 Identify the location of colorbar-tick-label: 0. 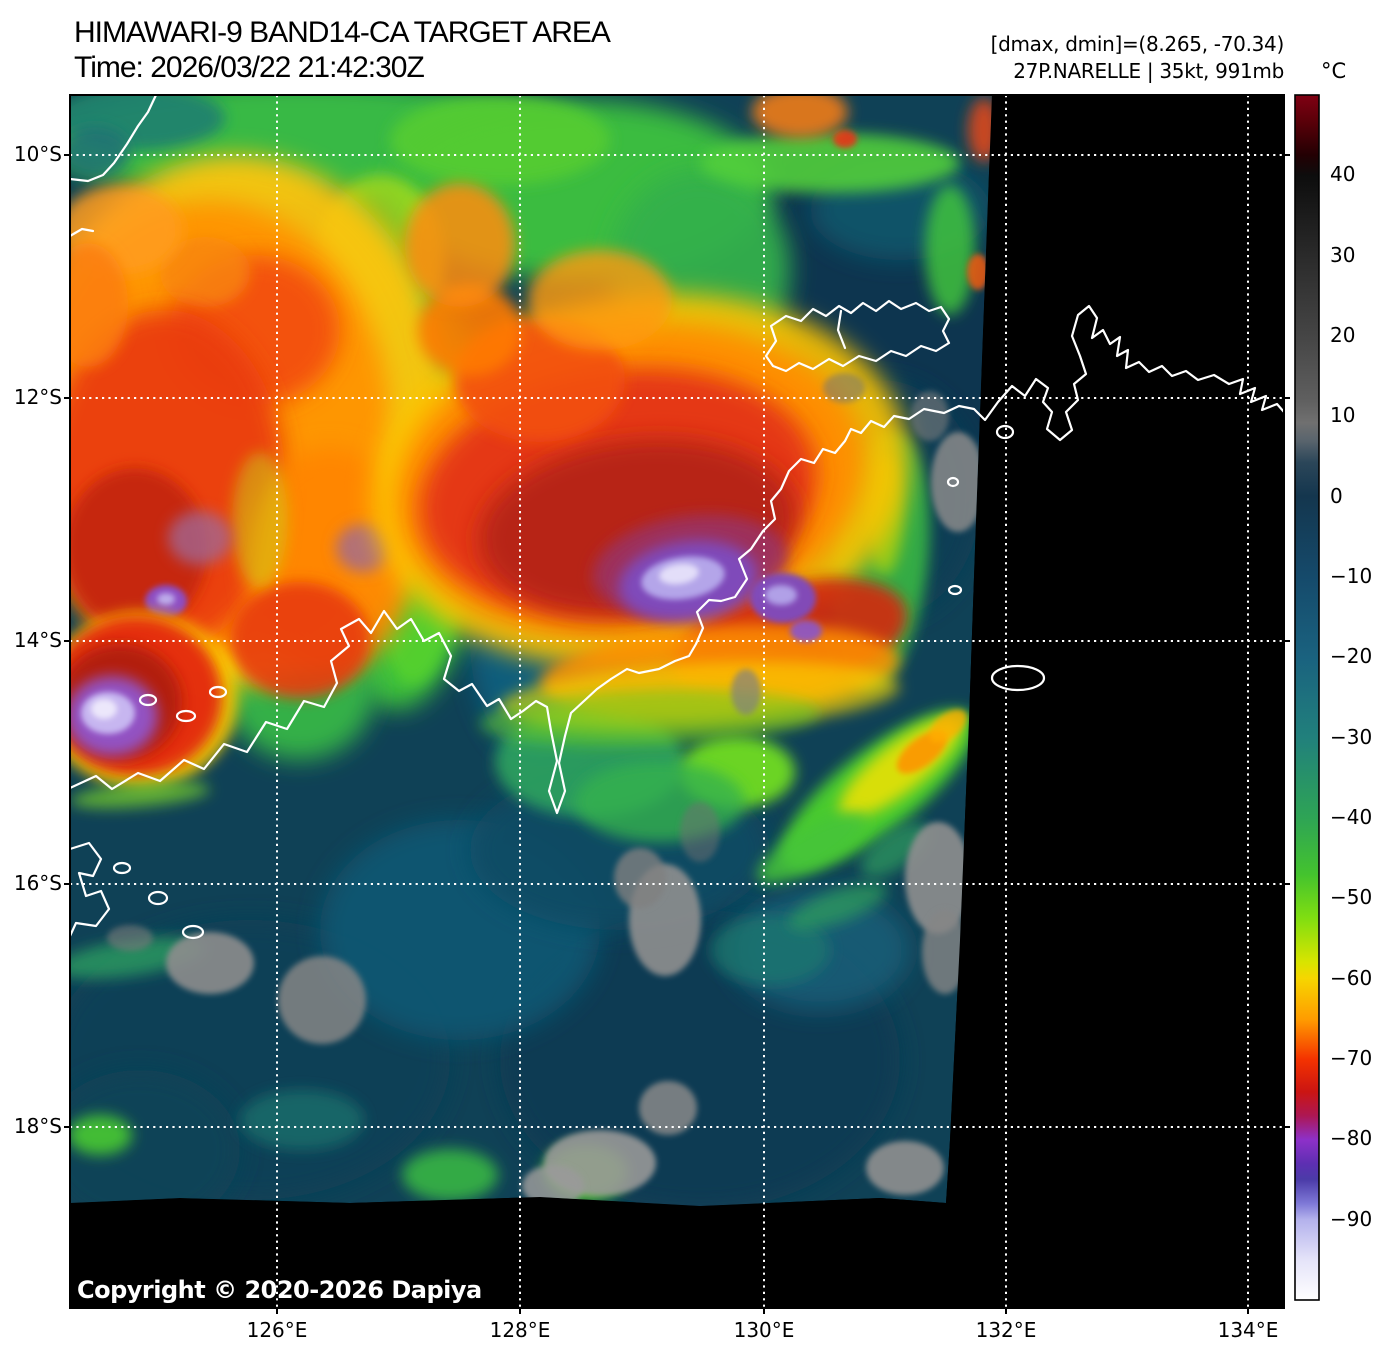
(1336, 495).